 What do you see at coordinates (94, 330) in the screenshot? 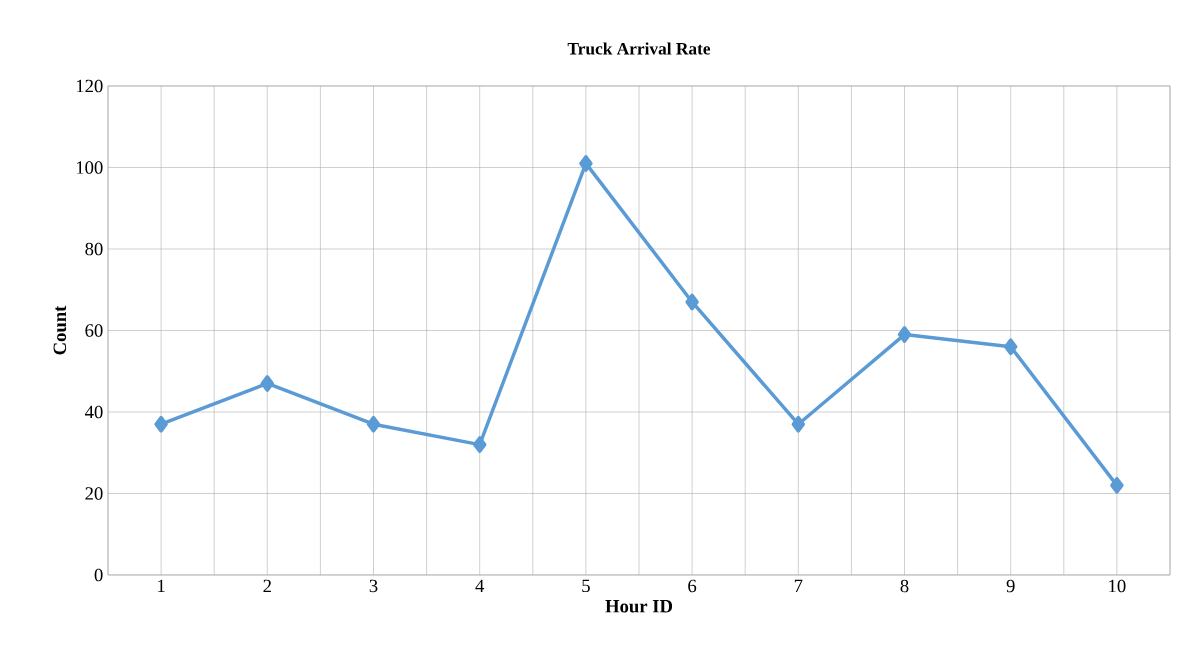
I see `y-tick-label: 60` at bounding box center [94, 330].